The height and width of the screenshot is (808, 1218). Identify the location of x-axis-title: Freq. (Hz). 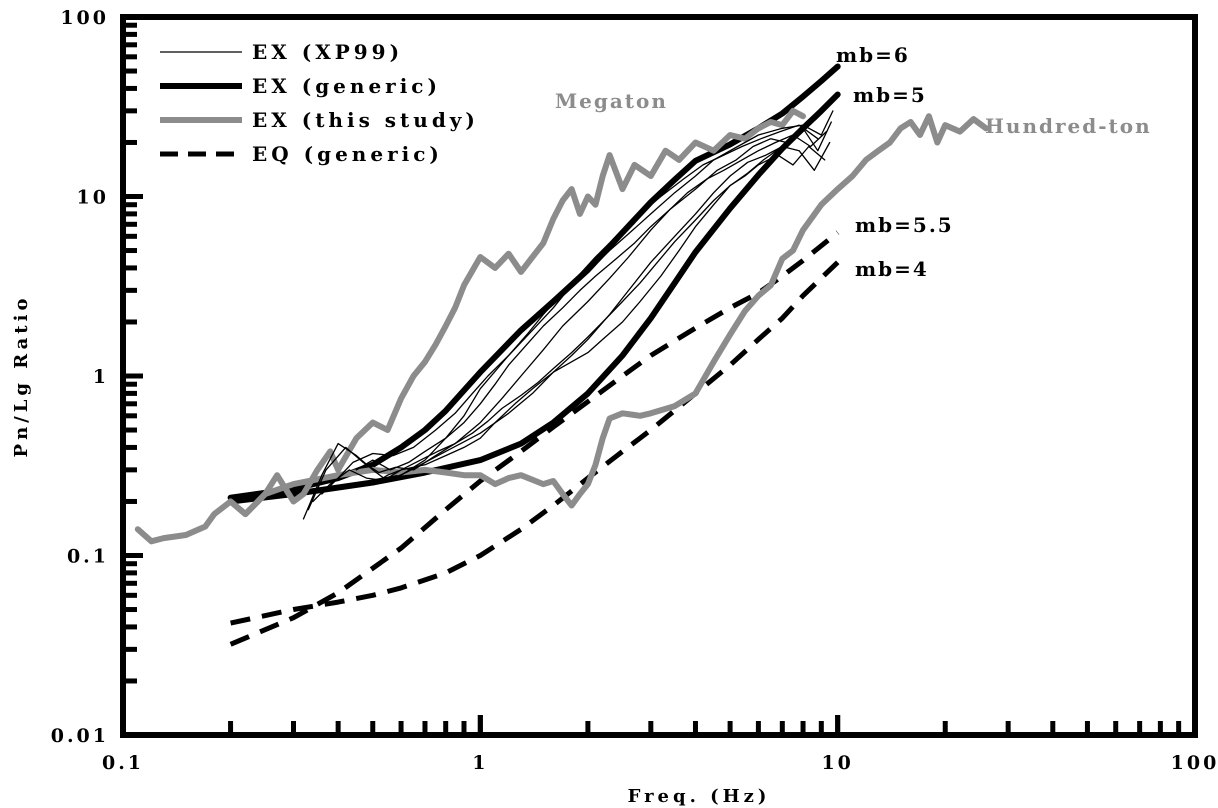
(699, 796).